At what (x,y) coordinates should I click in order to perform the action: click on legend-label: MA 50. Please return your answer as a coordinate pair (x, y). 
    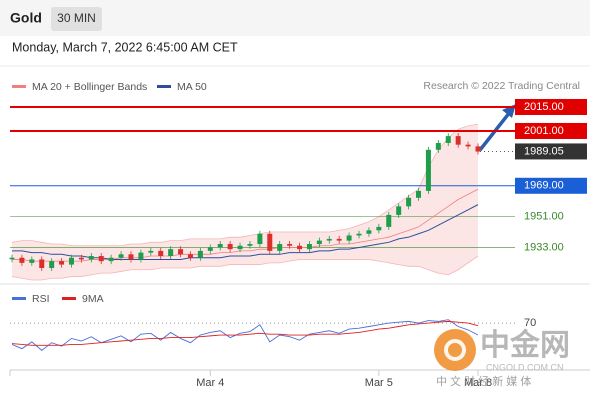
    Looking at the image, I should click on (192, 87).